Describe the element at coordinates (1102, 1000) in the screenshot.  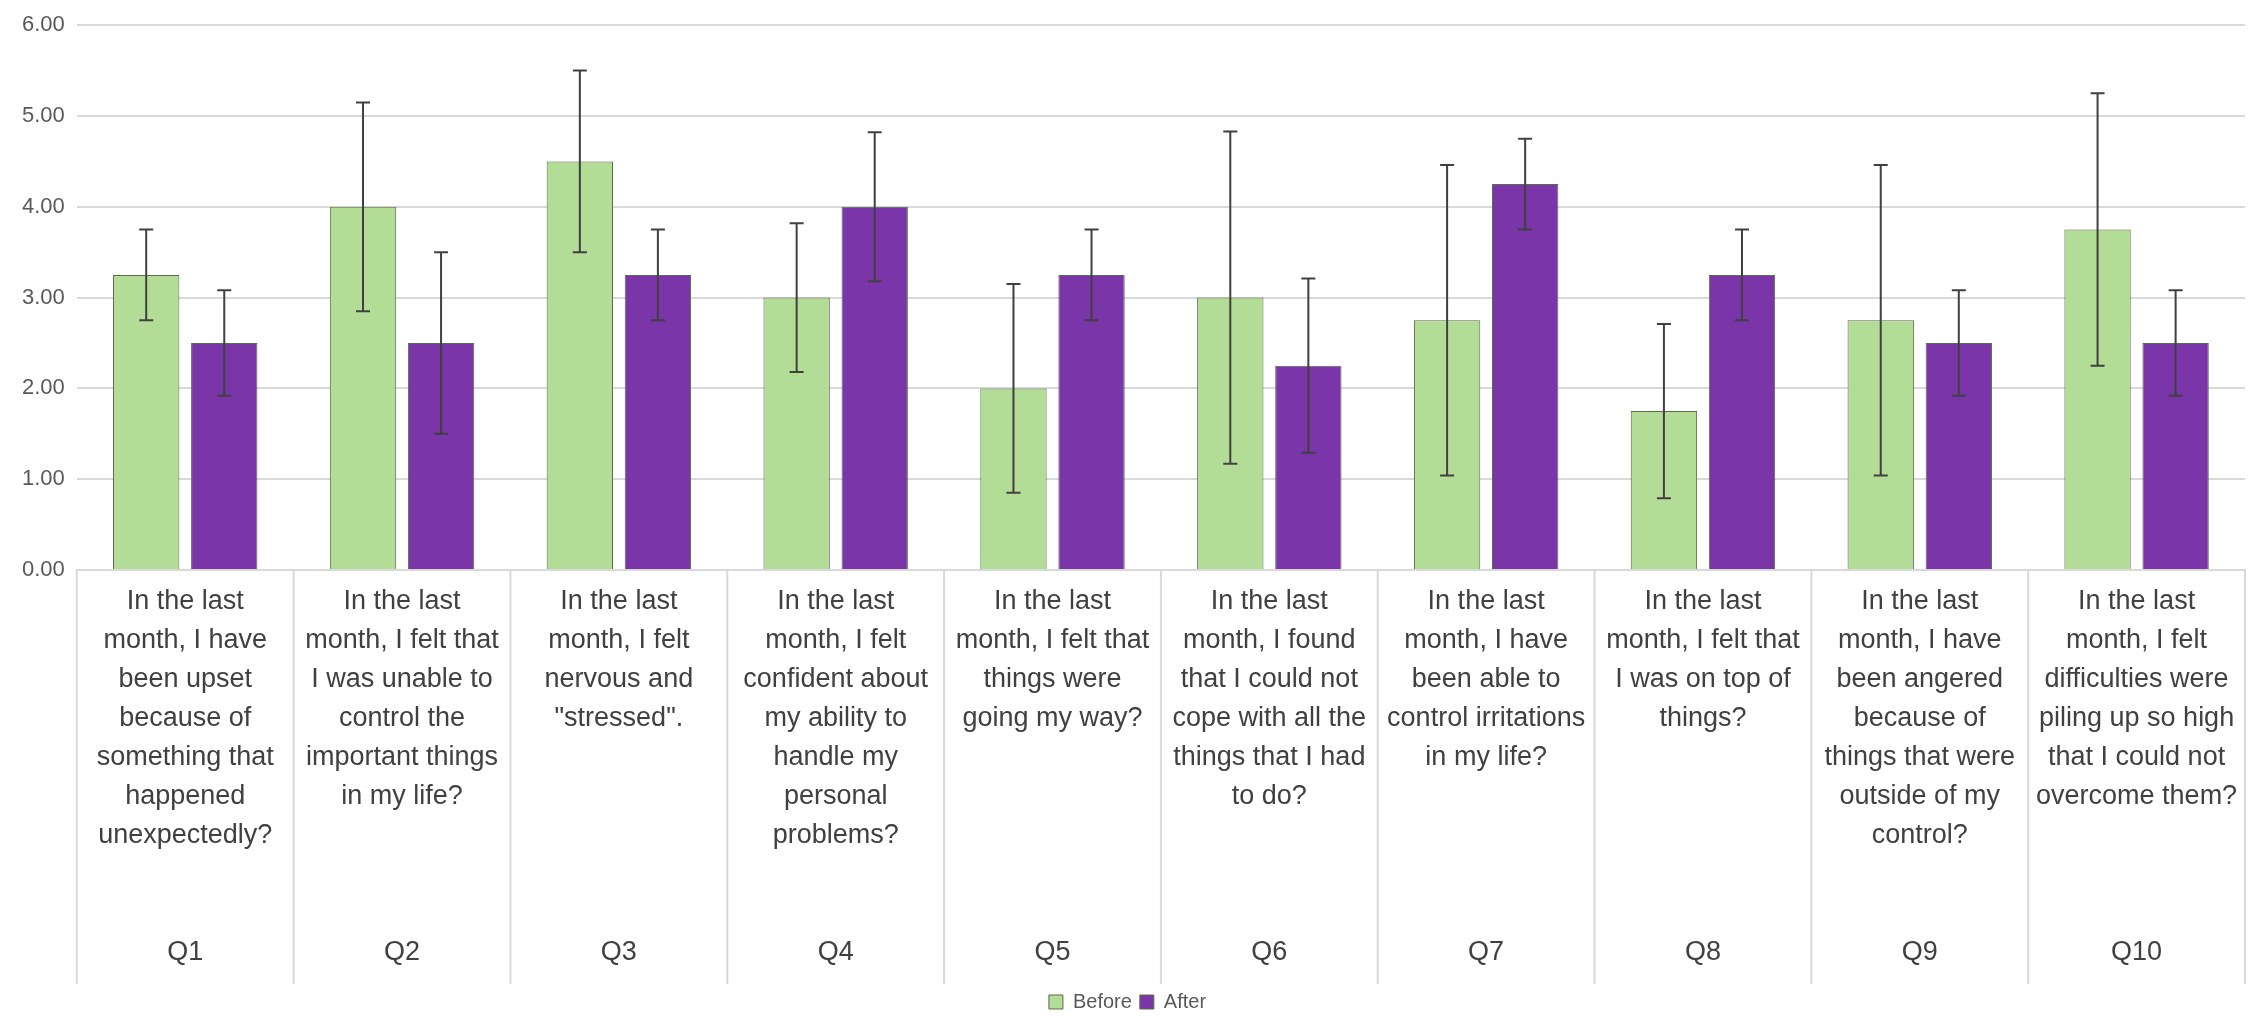
I see `legend-label: Before` at that location.